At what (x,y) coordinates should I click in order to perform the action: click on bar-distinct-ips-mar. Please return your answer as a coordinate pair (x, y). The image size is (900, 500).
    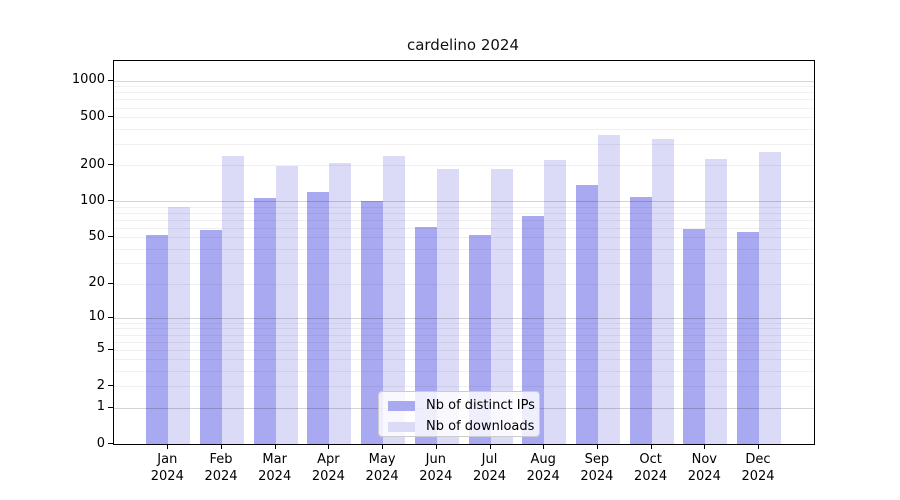
    Looking at the image, I should click on (264, 321).